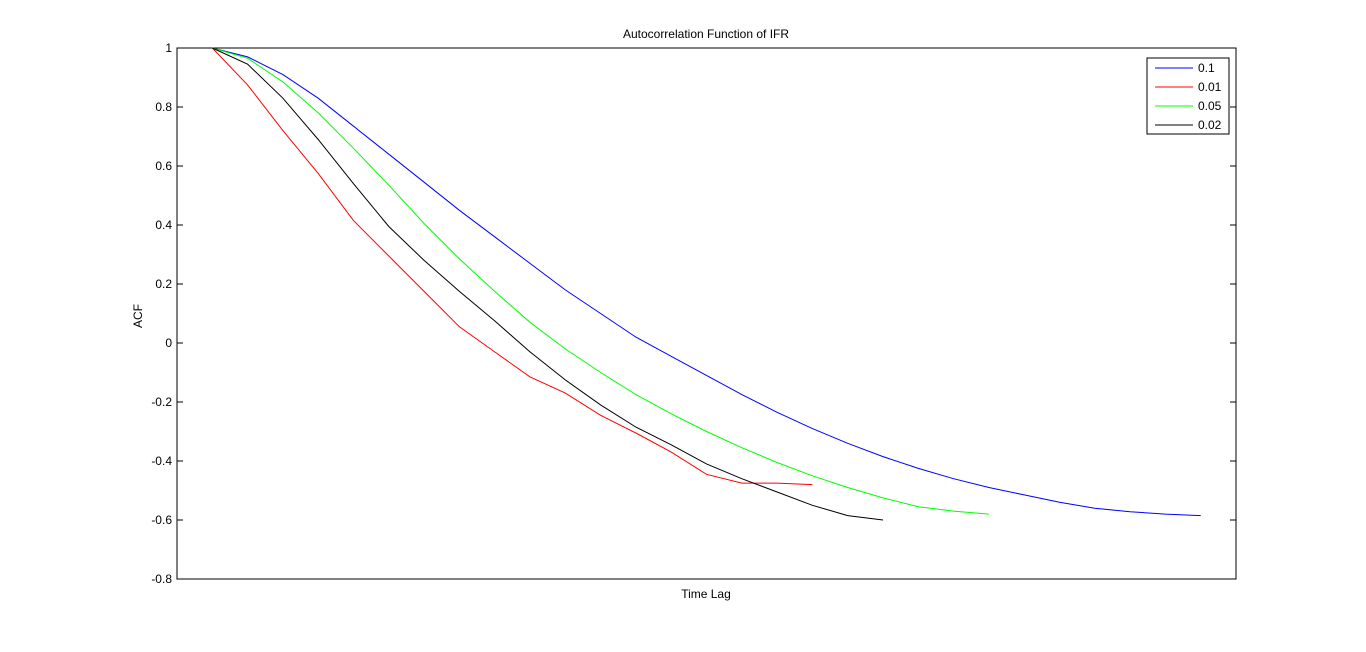 The image size is (1366, 652). Describe the element at coordinates (1210, 125) in the screenshot. I see `legend-label: 0.02` at that location.